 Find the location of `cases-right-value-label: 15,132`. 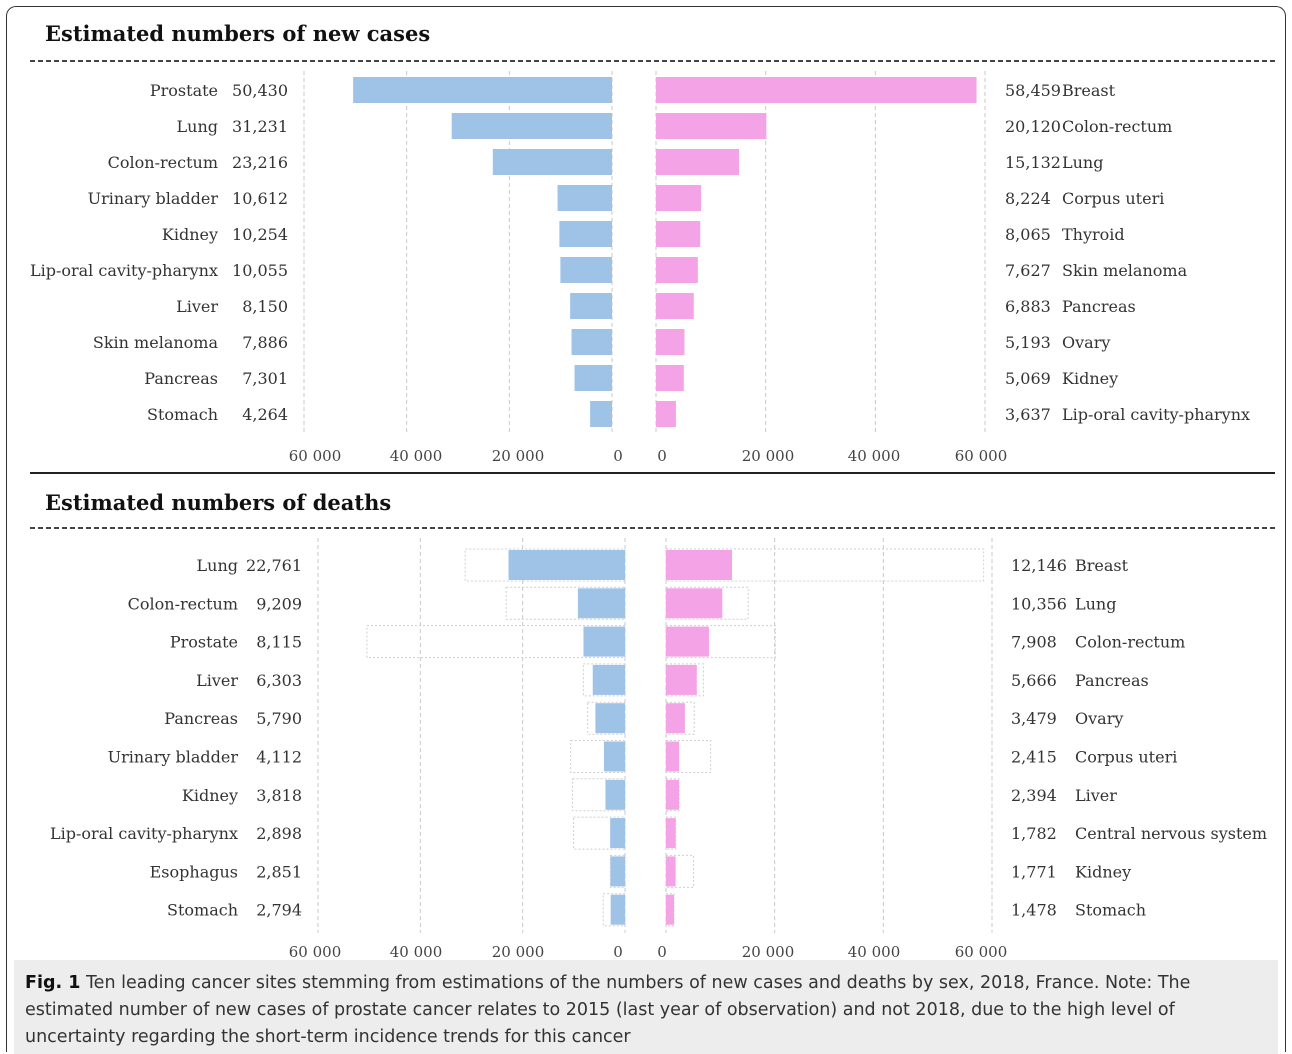

cases-right-value-label: 15,132 is located at coordinates (1033, 162).